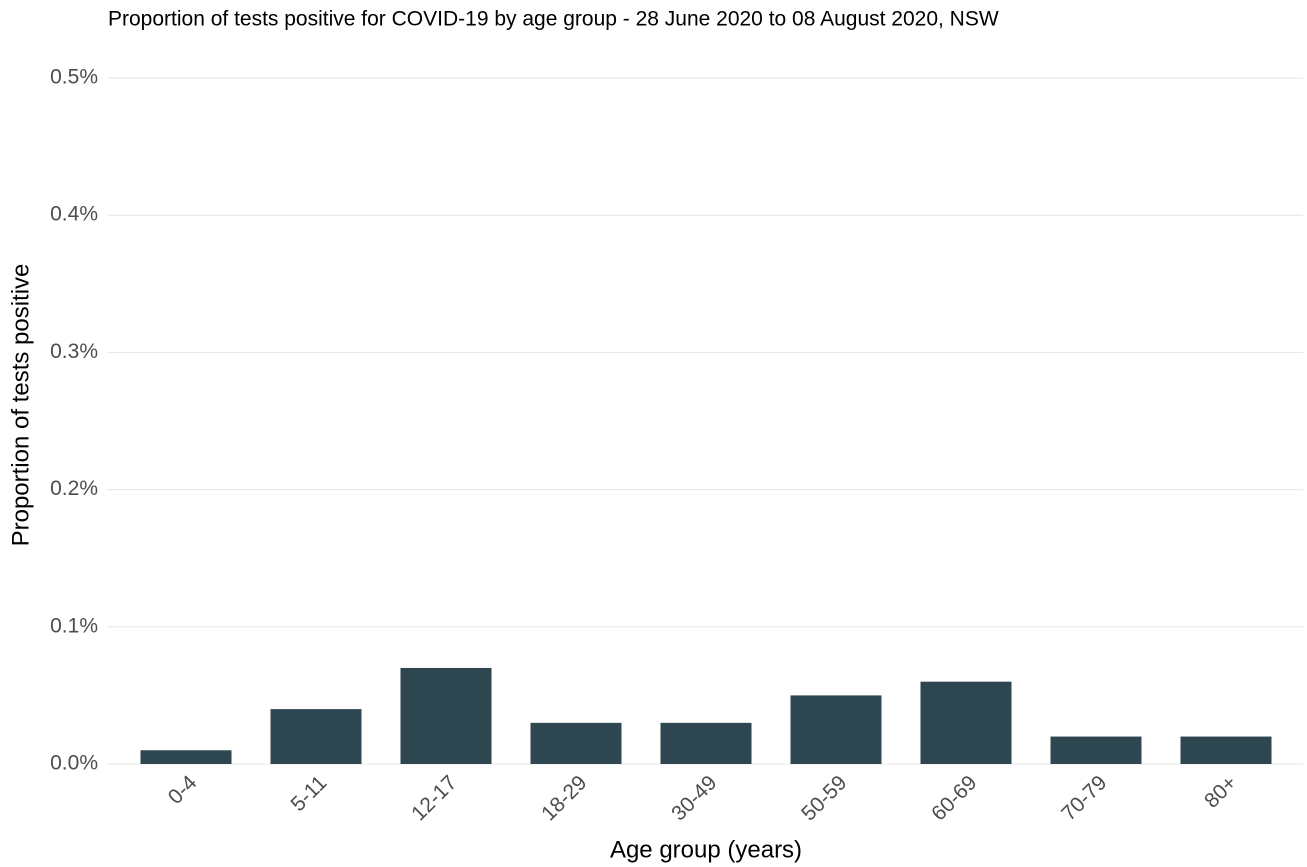  Describe the element at coordinates (434, 798) in the screenshot. I see `x-tick-label: 12-17` at that location.